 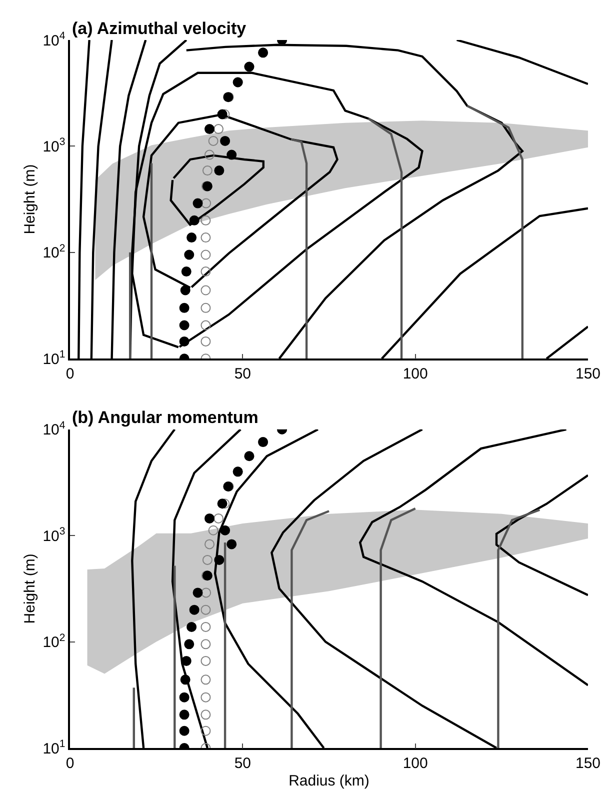 What do you see at coordinates (159, 28) in the screenshot?
I see `chart-title: (a) Azimuthal velocity` at bounding box center [159, 28].